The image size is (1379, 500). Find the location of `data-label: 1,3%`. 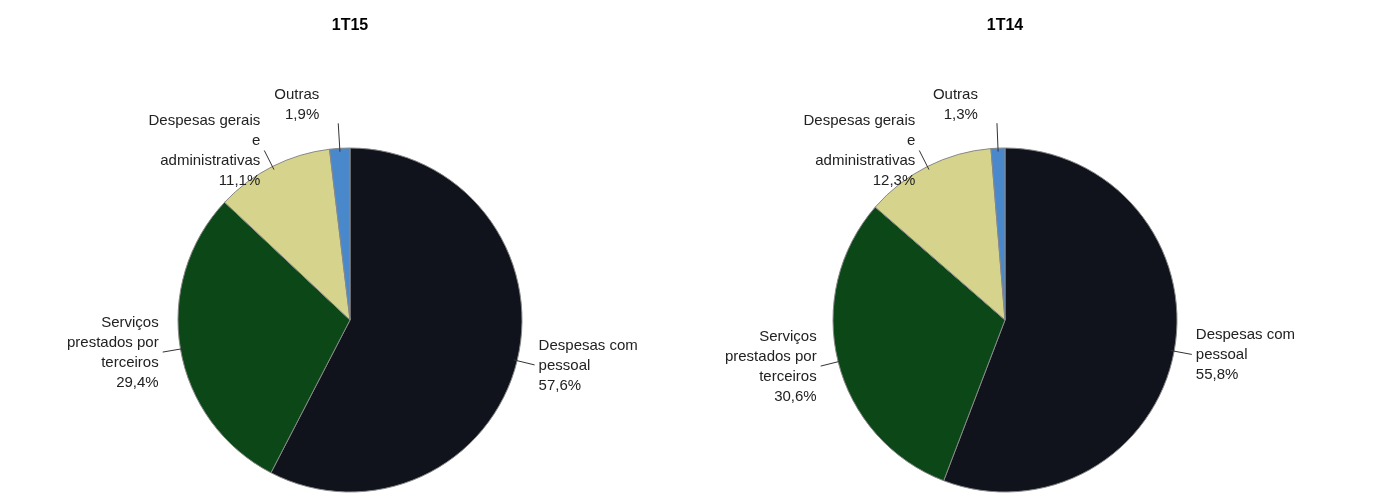

data-label: 1,3% is located at coordinates (960, 114).